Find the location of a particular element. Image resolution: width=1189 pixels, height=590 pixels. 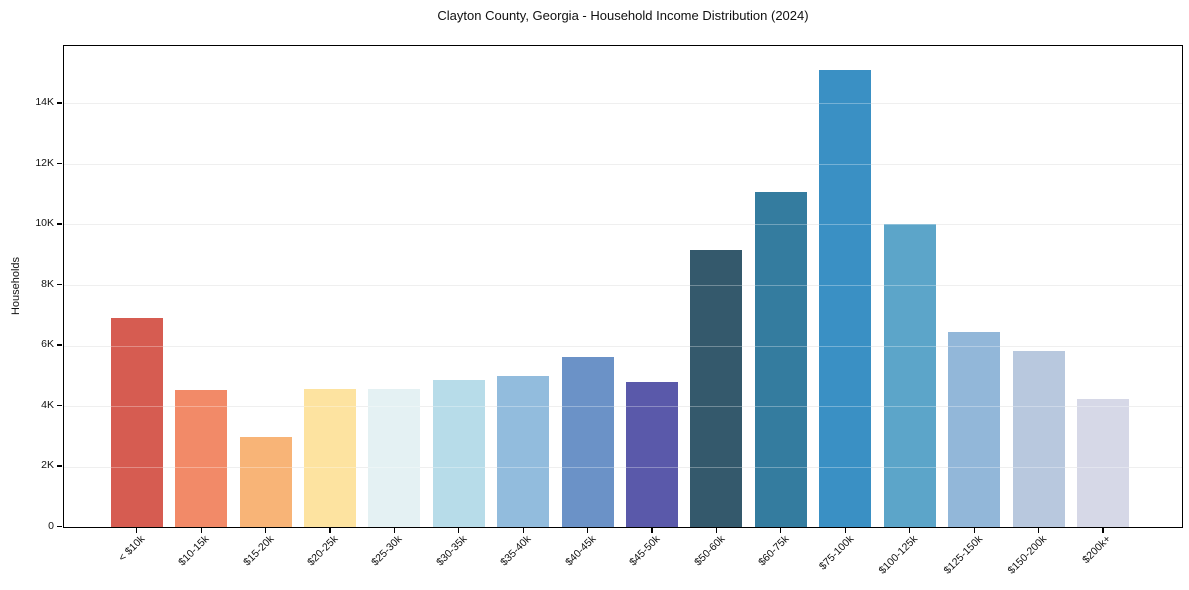

x-tick-label-125-150k: $125-150k is located at coordinates (963, 555).